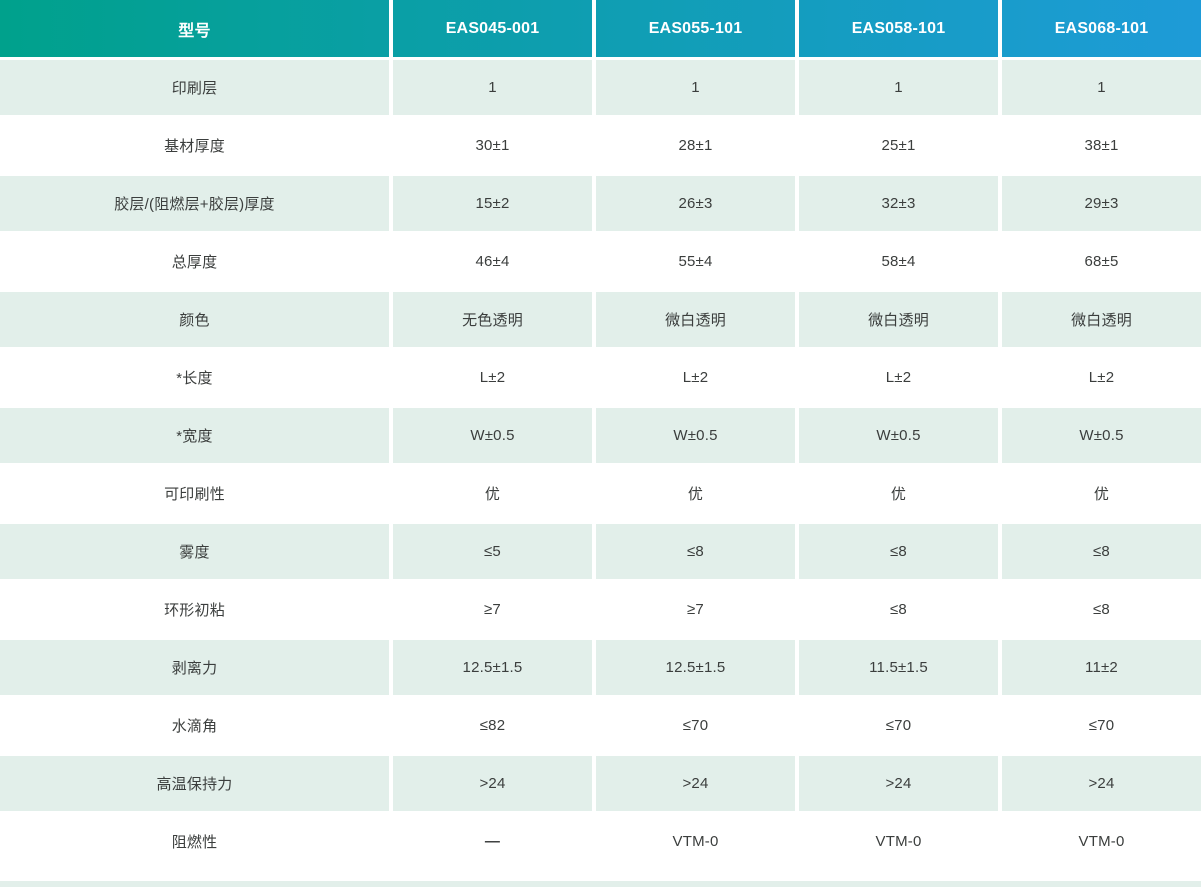  I want to click on row-label: 颜色, so click(194, 319).